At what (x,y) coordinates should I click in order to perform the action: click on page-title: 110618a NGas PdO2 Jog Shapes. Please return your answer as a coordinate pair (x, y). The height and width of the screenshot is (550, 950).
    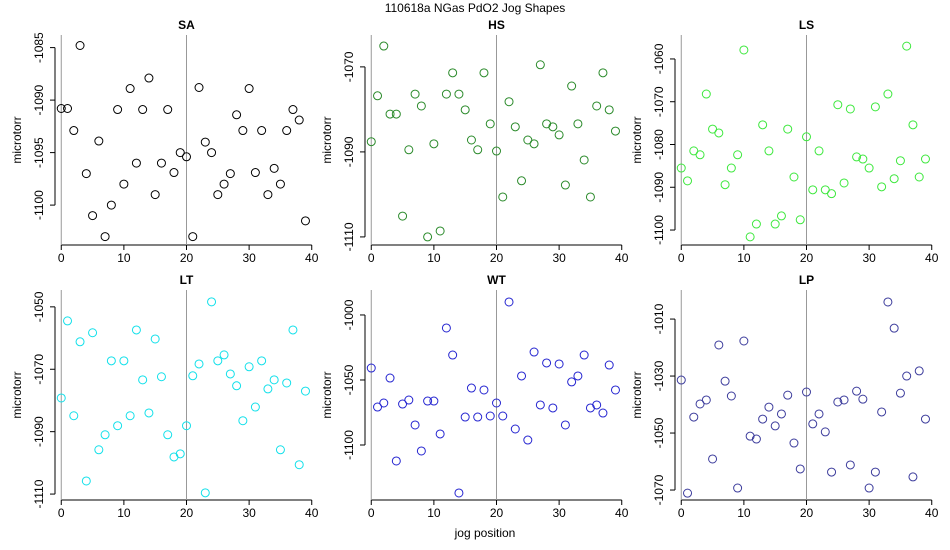
    Looking at the image, I should click on (475, 8).